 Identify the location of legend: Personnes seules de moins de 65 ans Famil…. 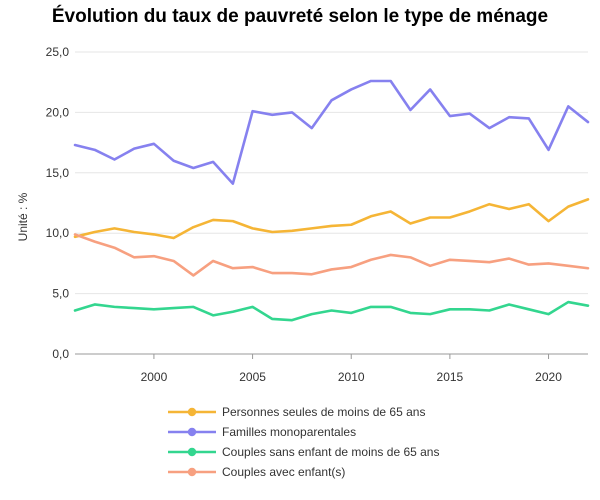
(303, 442).